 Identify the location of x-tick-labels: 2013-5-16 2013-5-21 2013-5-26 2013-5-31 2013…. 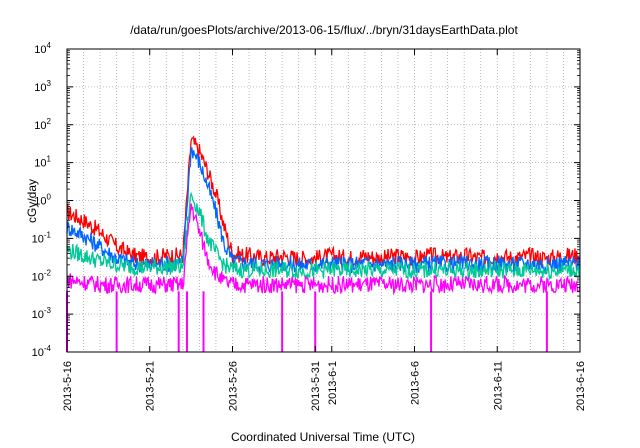
(324, 386).